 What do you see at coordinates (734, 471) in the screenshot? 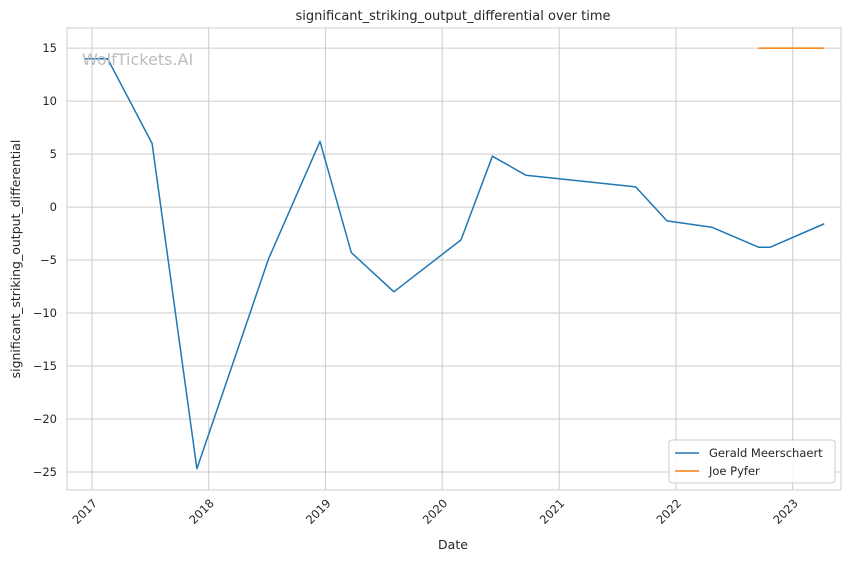
I see `legend-label-1: Joe Pyfer` at bounding box center [734, 471].